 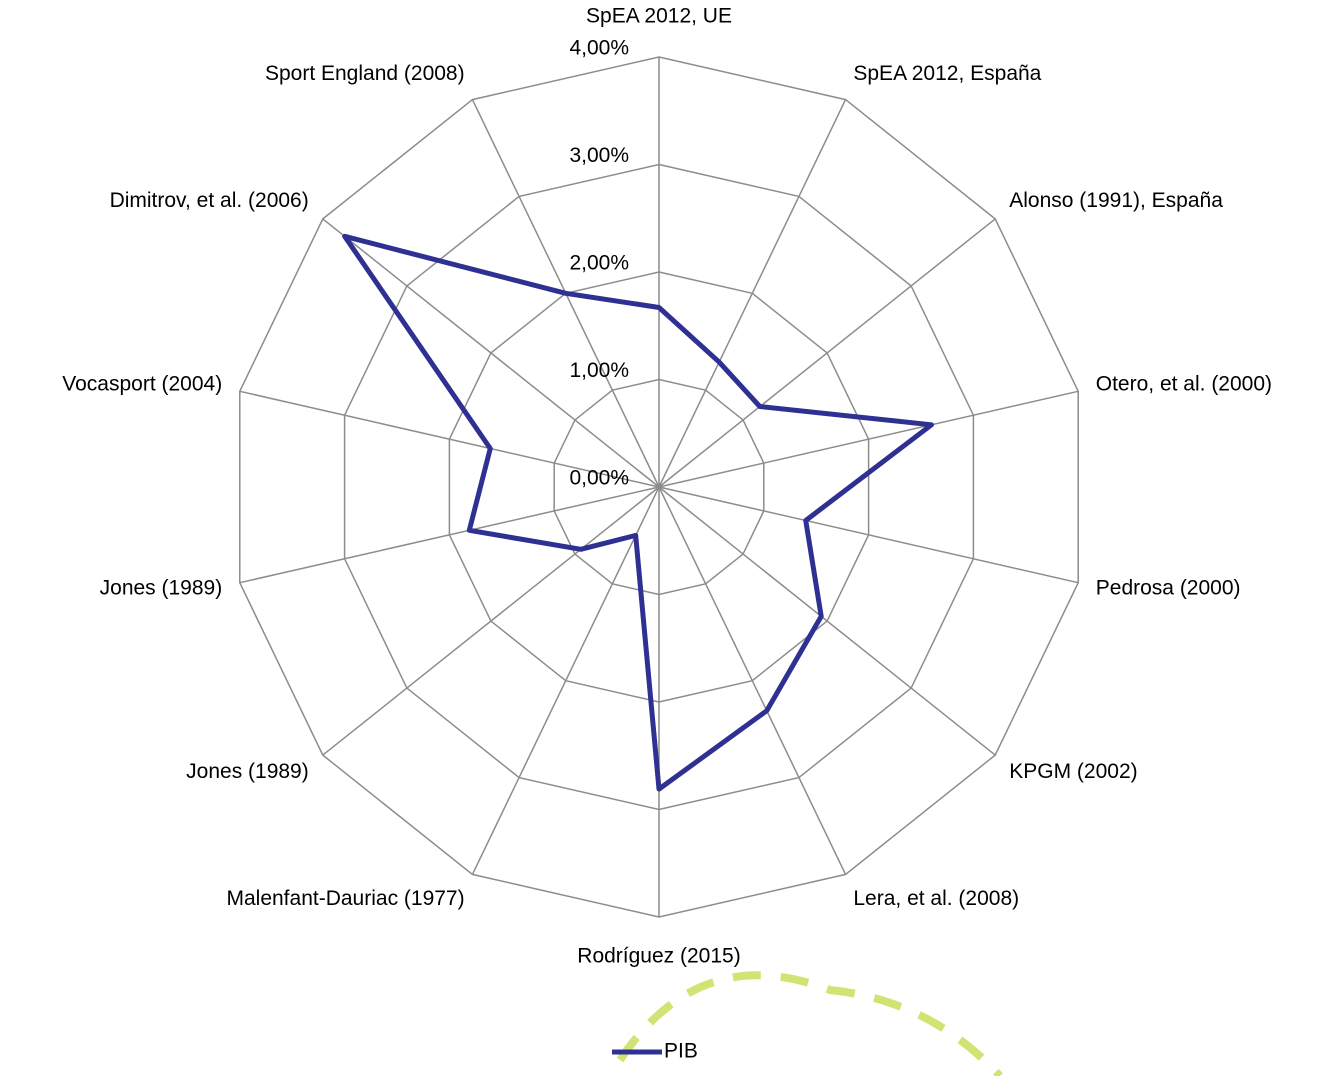 What do you see at coordinates (142, 384) in the screenshot?
I see `category-label: Vocasport (2004)` at bounding box center [142, 384].